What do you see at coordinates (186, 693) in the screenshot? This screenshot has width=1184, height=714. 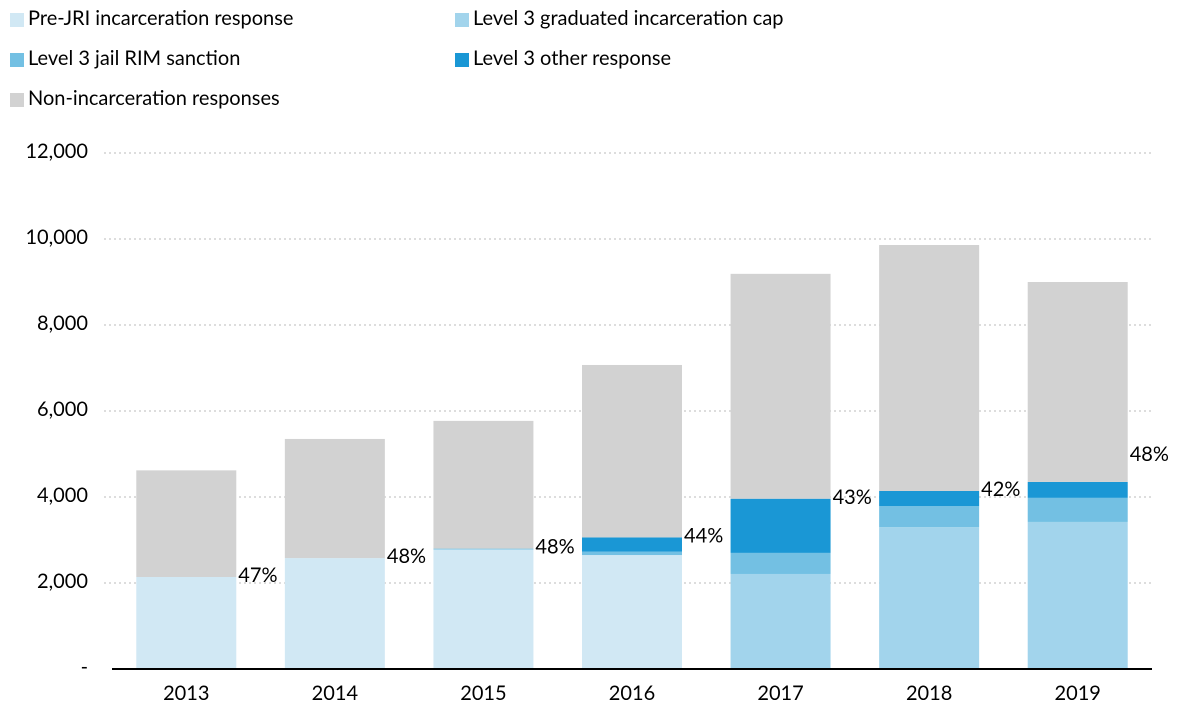 I see `x-tick-label: 2013` at bounding box center [186, 693].